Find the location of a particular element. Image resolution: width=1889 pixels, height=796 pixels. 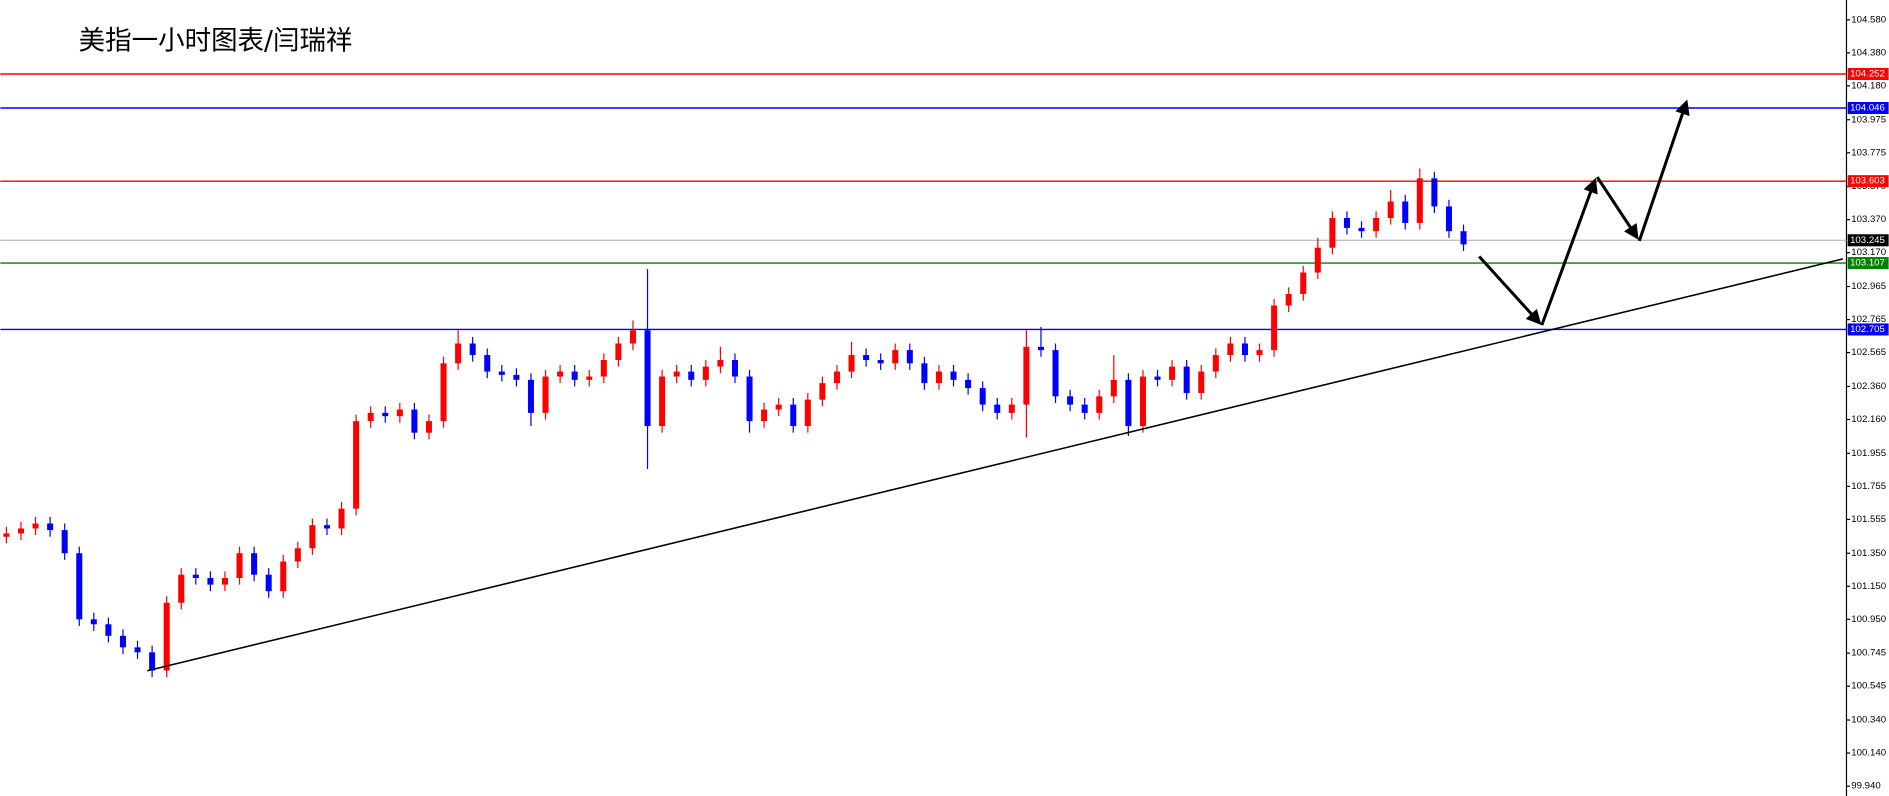

y-tick-label: 101.555 is located at coordinates (1868, 519).